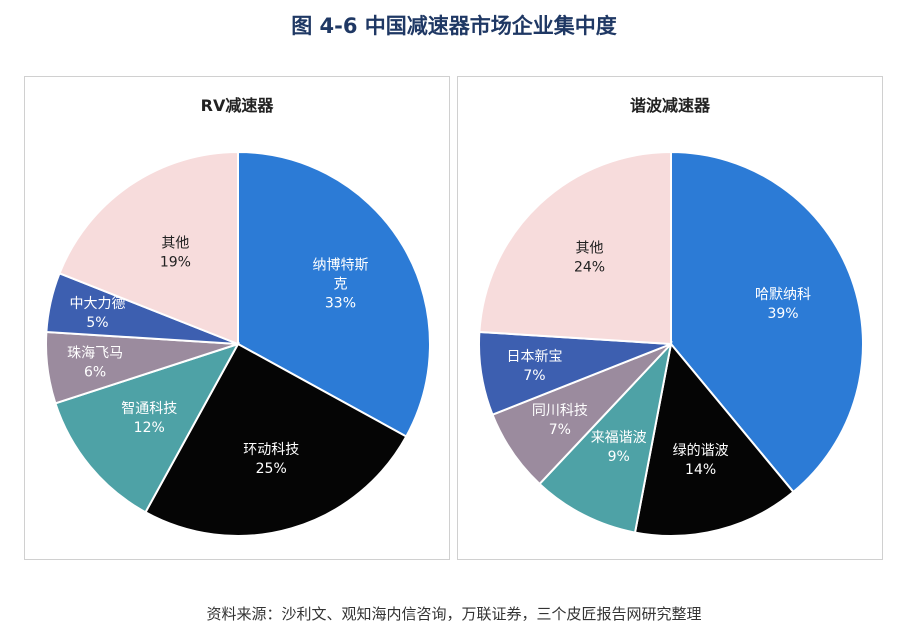 This screenshot has height=640, width=908. I want to click on slice-data-label: 环动科技 25%, so click(271, 459).